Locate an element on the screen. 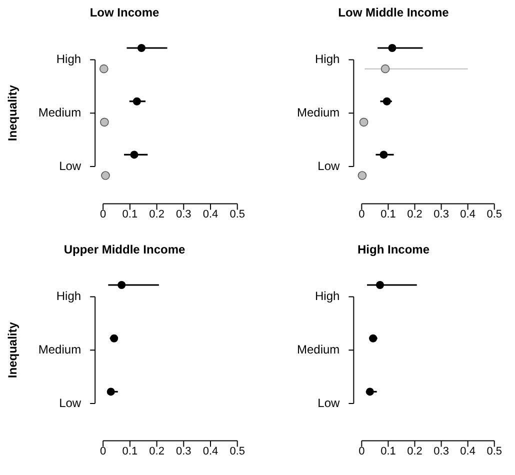  chart-title: Low Income is located at coordinates (125, 13).